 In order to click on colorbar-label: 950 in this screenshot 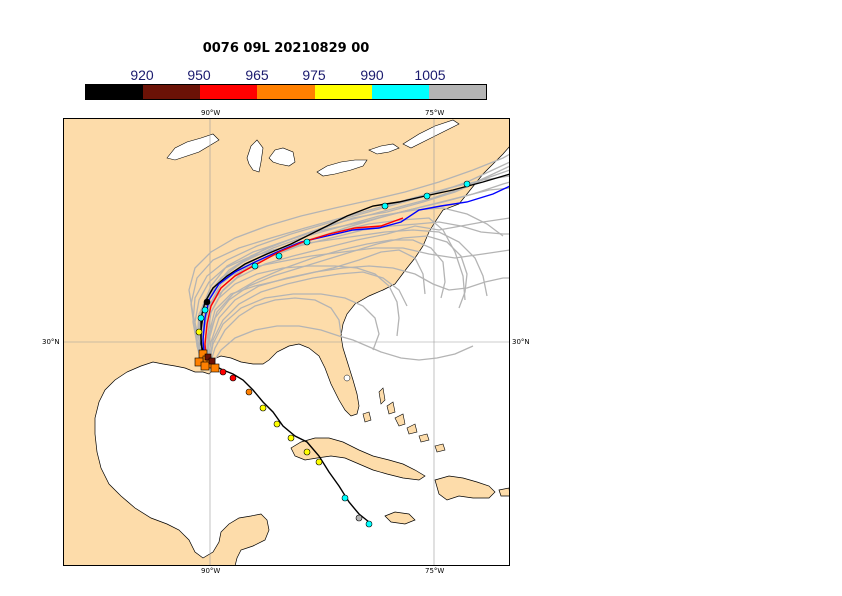, I will do `click(199, 75)`.